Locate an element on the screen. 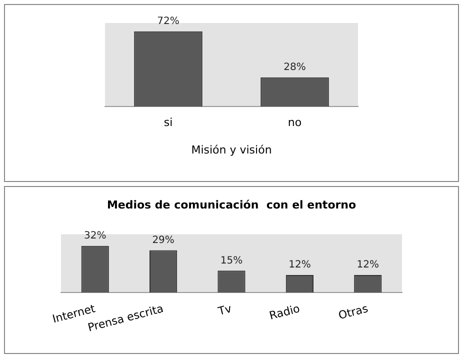  data-label: 72% is located at coordinates (168, 21).